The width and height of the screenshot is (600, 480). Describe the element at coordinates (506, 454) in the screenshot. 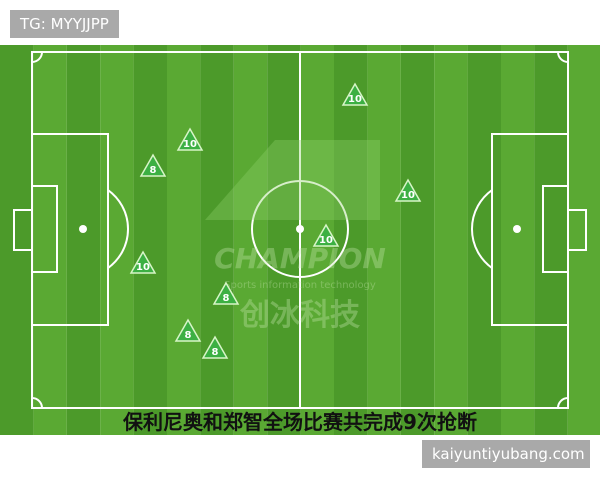

I see `watermark-bottom: kaiyuntiyubang.com` at that location.